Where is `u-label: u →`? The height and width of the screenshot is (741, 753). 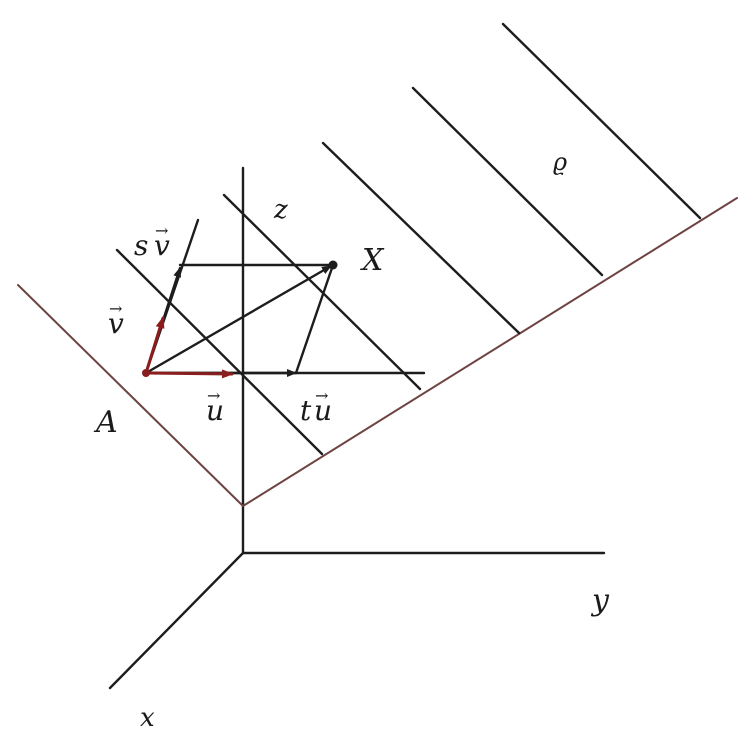
u-label: u → is located at coordinates (215, 406).